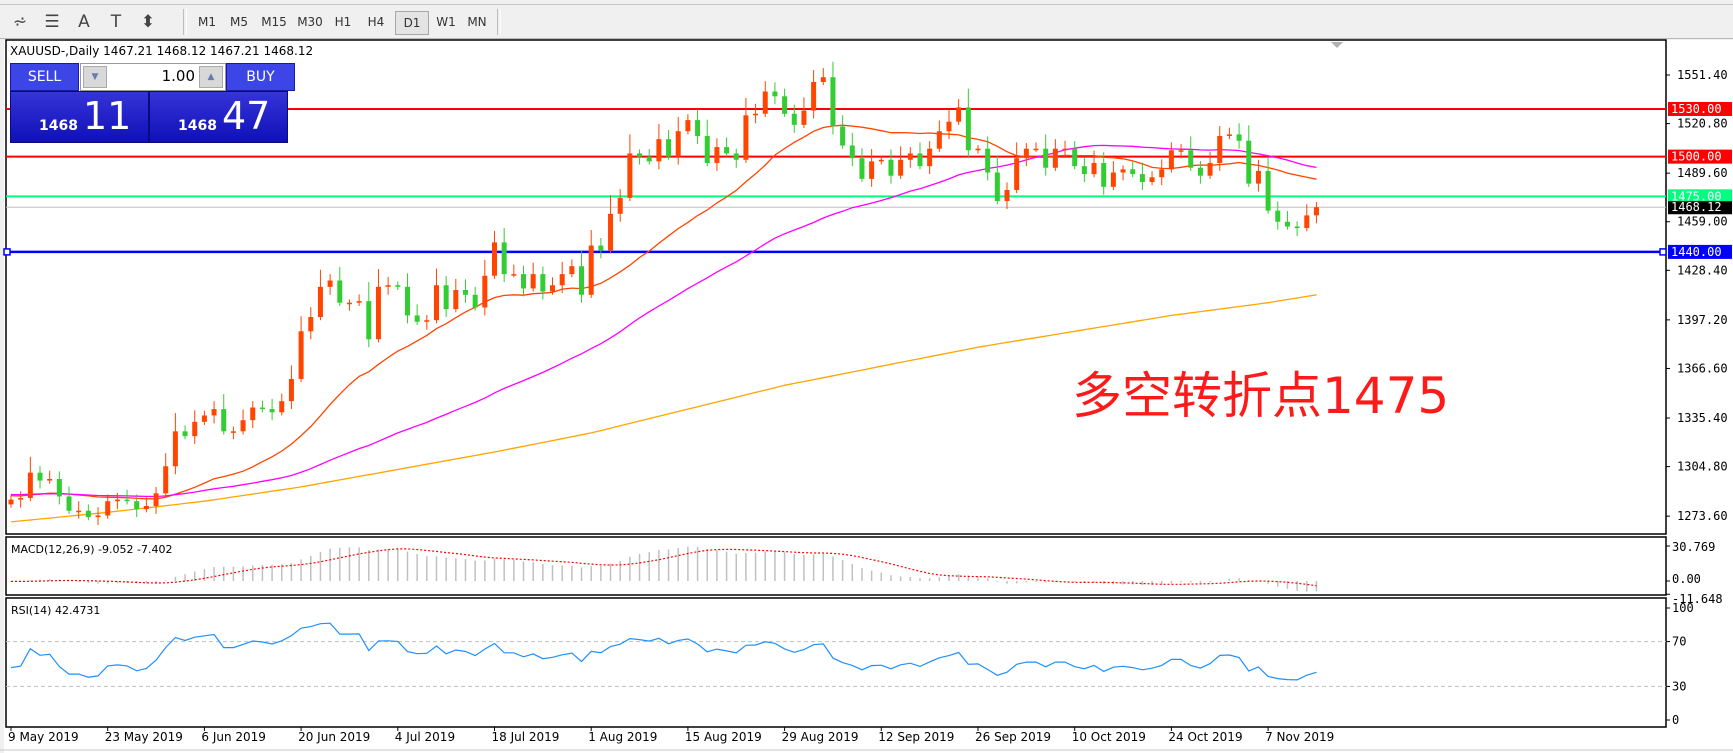 Image resolution: width=1733 pixels, height=753 pixels. I want to click on fibonacci-icon: ☰, so click(52, 22).